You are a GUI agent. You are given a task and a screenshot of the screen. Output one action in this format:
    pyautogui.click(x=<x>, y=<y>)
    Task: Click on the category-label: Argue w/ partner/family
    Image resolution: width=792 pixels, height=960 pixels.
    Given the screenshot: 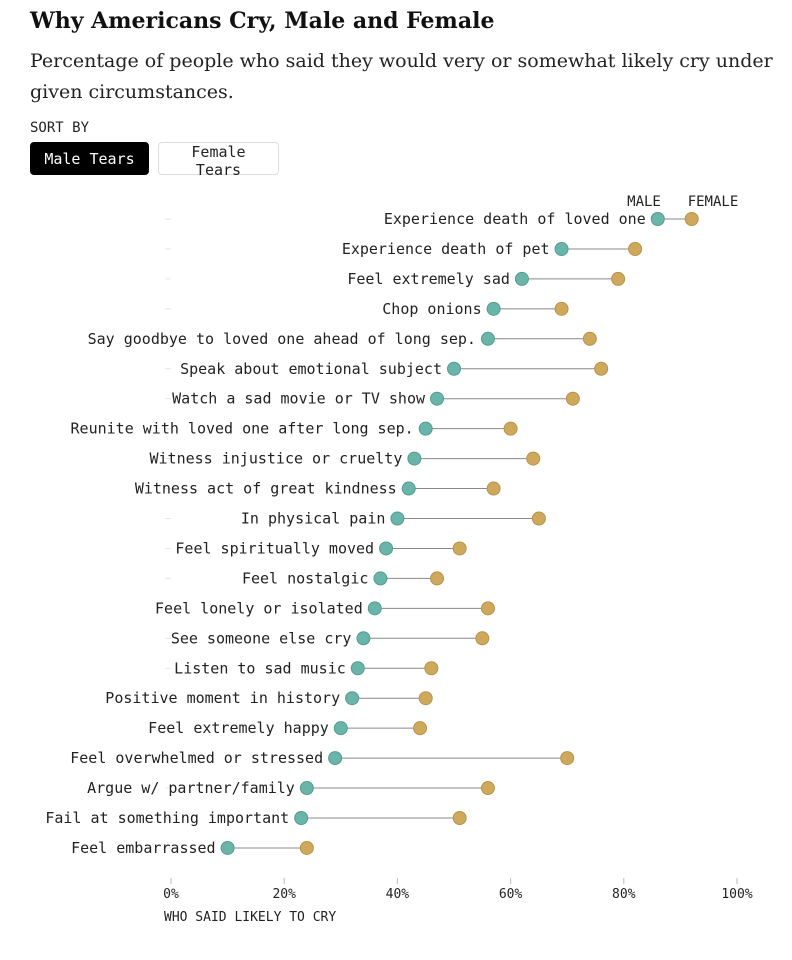 What is the action you would take?
    pyautogui.click(x=191, y=788)
    